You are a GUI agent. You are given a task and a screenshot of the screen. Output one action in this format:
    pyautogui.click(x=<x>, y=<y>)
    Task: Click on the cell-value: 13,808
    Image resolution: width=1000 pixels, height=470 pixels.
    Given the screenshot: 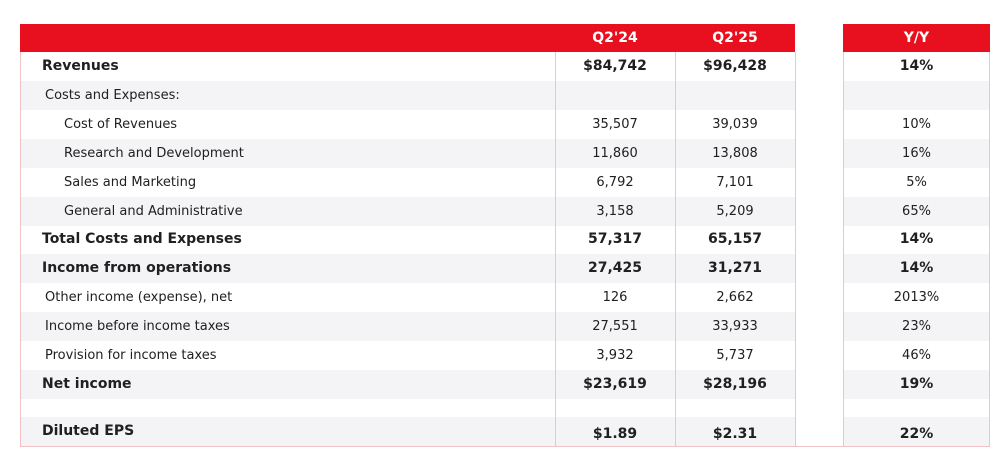 What is the action you would take?
    pyautogui.click(x=735, y=153)
    